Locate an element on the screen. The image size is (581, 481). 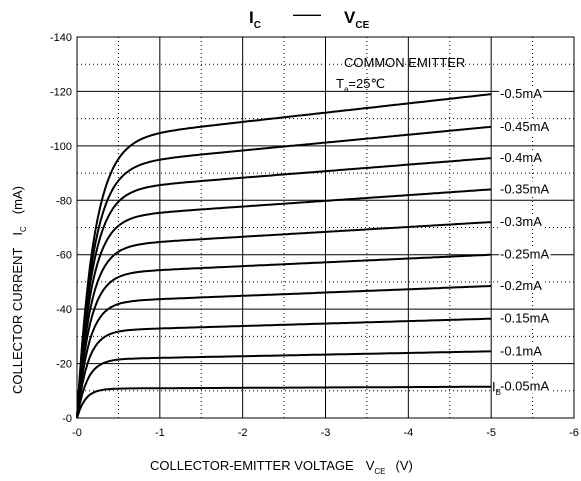
series-label-9: -0.45mA is located at coordinates (524, 126).